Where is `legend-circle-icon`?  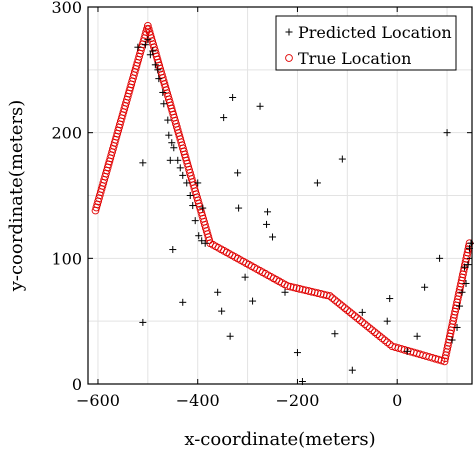
legend-circle-icon is located at coordinates (289, 58).